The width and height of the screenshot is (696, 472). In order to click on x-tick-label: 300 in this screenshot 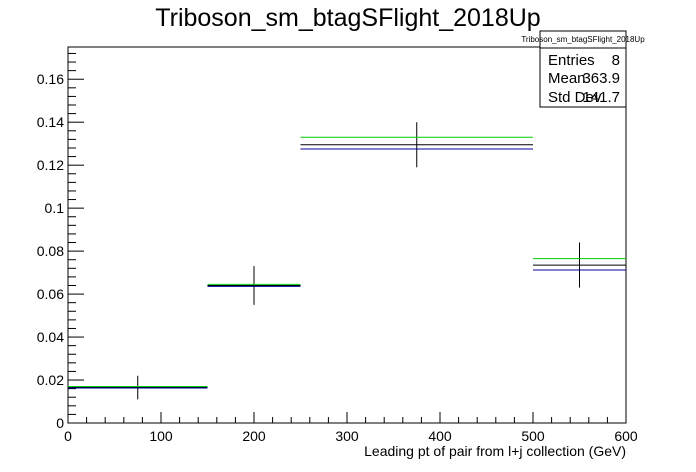, I will do `click(347, 436)`.